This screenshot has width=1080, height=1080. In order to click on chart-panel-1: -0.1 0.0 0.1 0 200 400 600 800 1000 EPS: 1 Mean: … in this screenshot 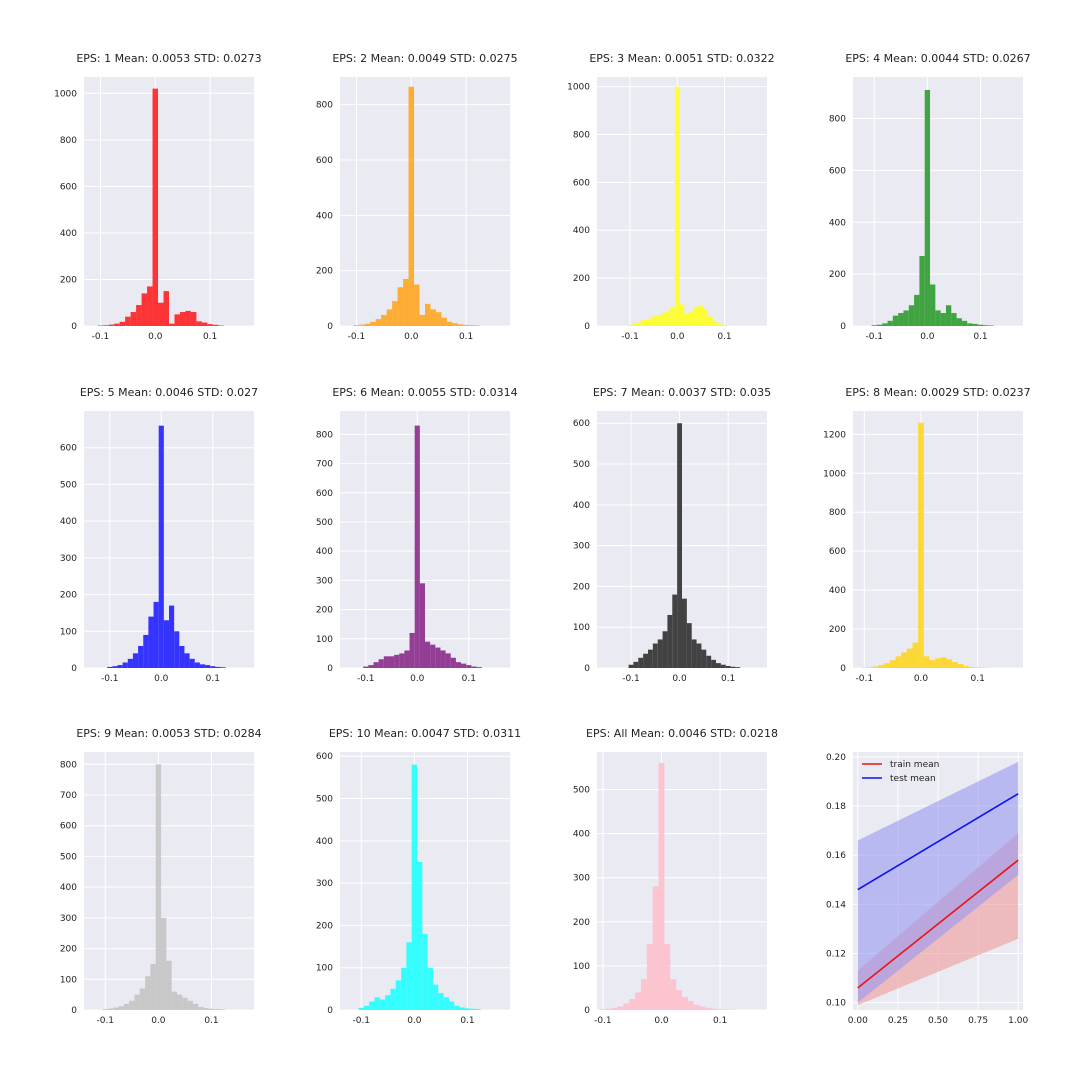, I will do `click(158, 197)`.